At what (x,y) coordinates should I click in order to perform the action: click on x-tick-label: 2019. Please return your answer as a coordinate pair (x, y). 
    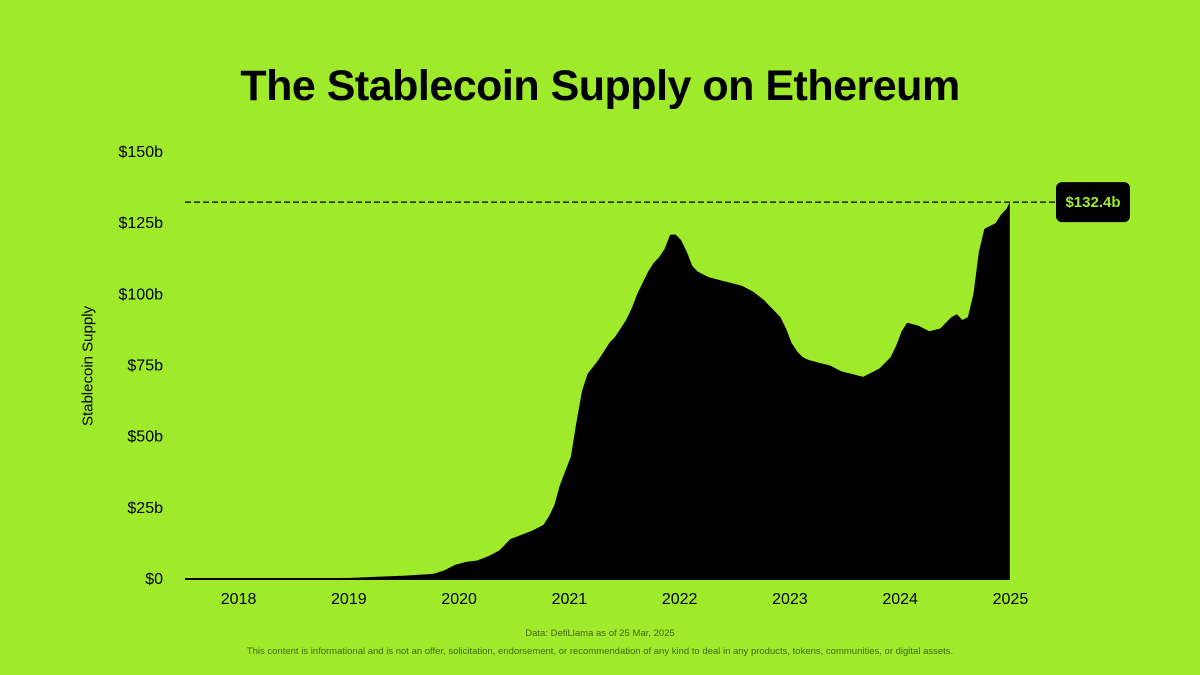
    Looking at the image, I should click on (349, 599).